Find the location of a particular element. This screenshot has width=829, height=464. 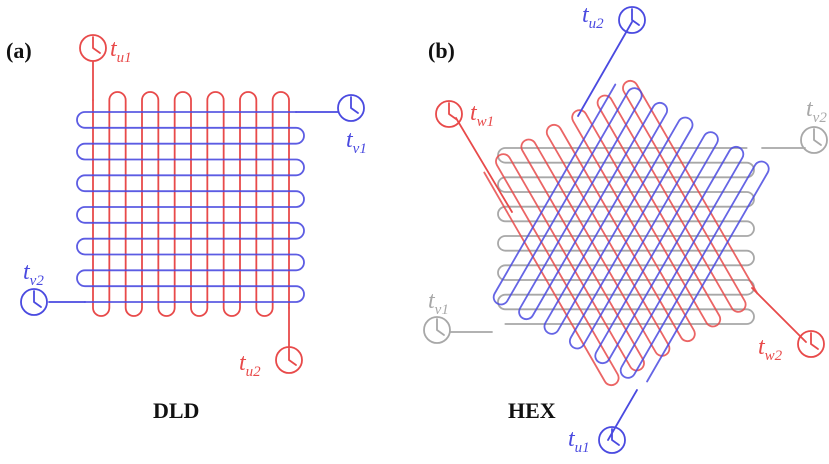

dld-v-delay-line is located at coordinates (193, 207).